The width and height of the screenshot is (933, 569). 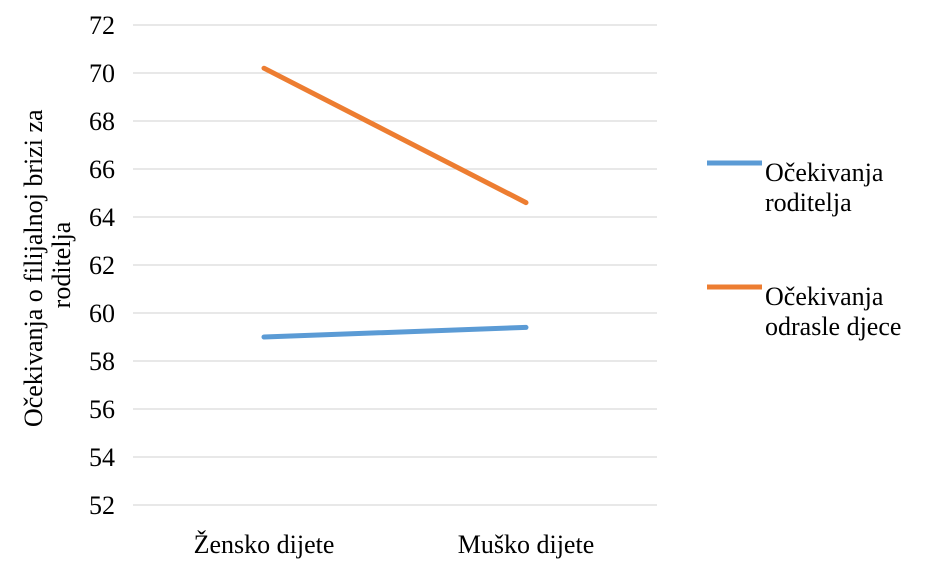 I want to click on series-lines, so click(x=395, y=202).